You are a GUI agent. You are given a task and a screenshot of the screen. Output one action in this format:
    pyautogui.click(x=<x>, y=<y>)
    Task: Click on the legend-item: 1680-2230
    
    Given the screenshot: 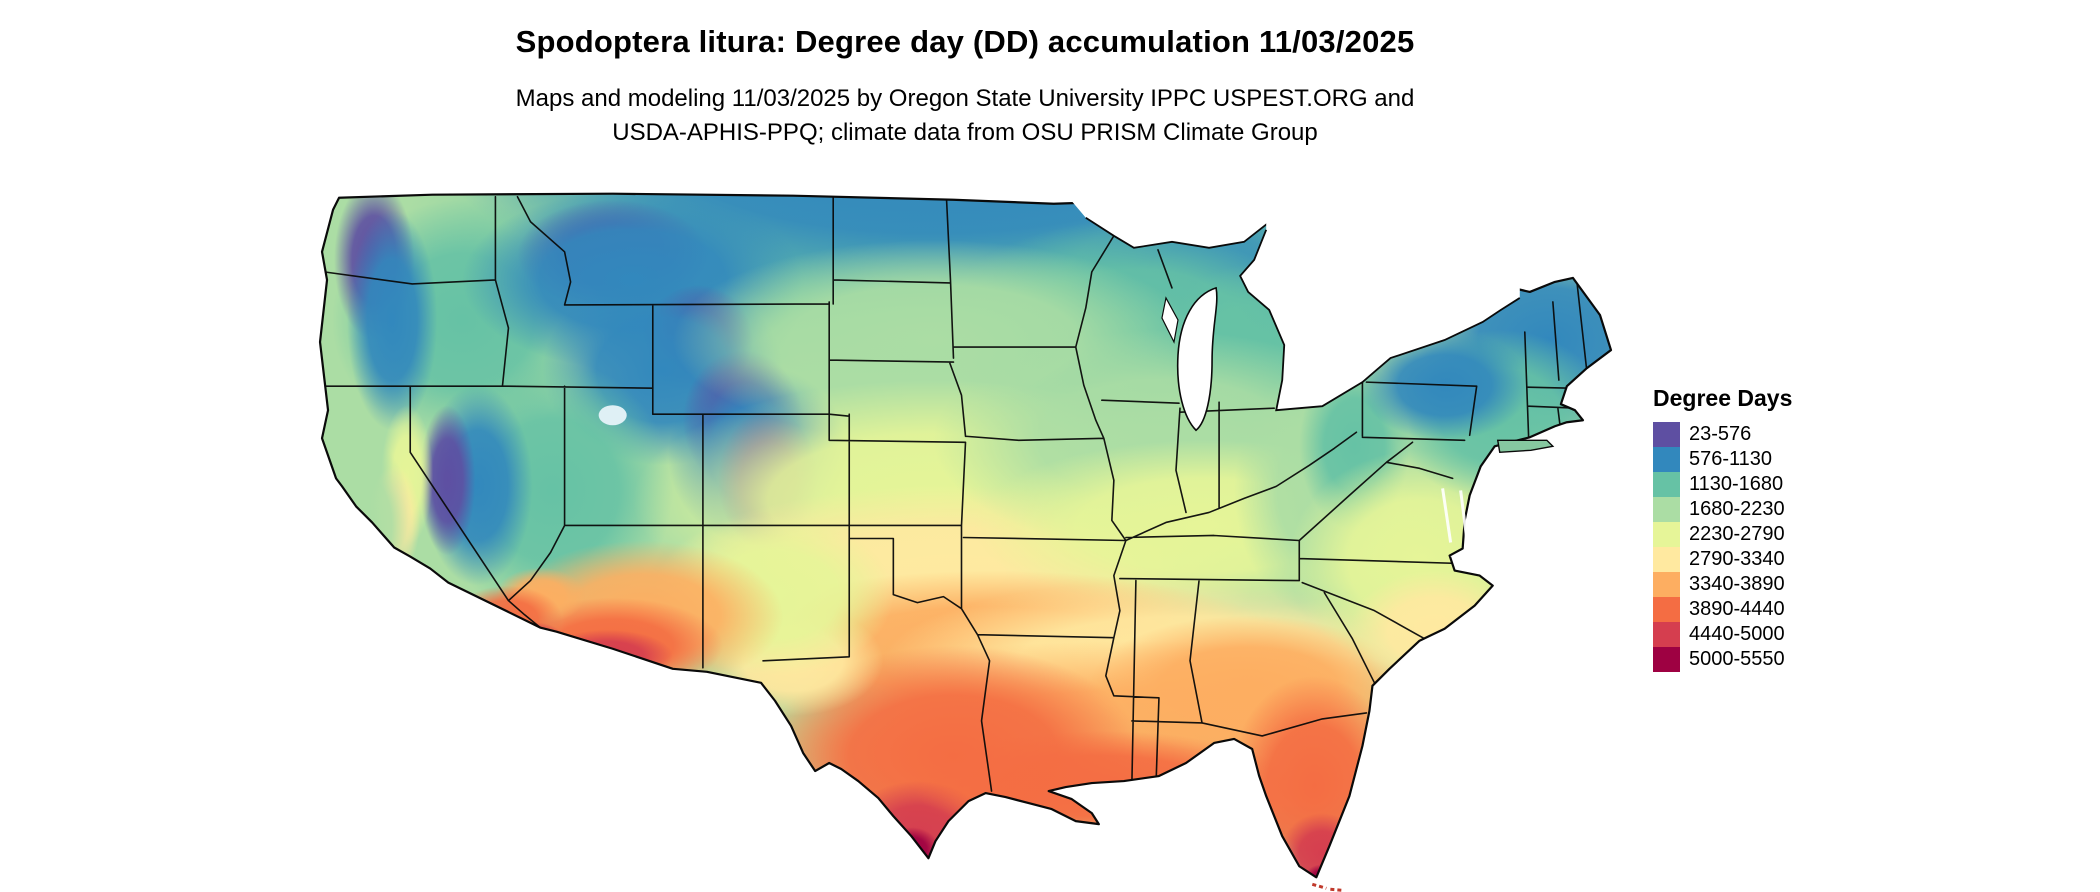 What is the action you would take?
    pyautogui.click(x=1783, y=509)
    